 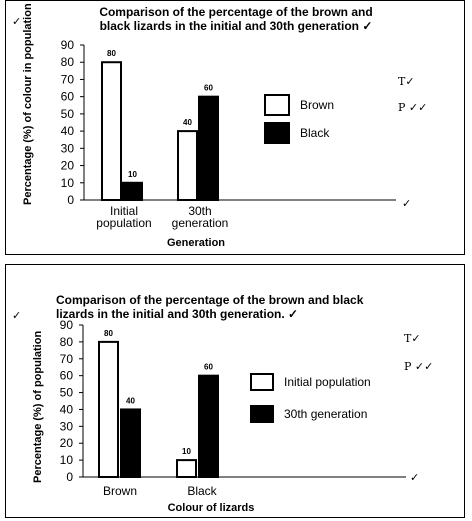 I want to click on legend-item-30th: 30th generation, so click(x=308, y=414).